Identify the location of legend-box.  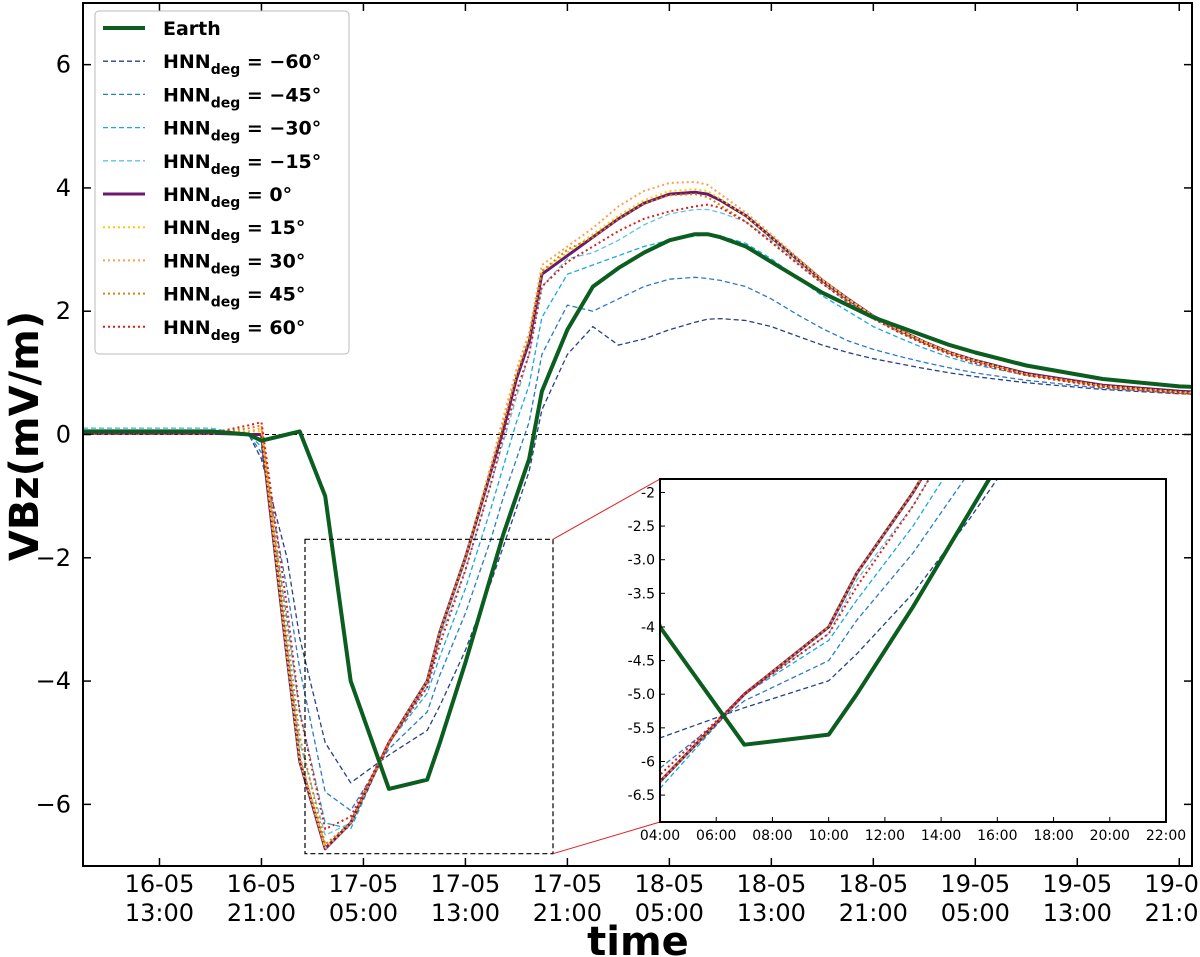
(222, 182).